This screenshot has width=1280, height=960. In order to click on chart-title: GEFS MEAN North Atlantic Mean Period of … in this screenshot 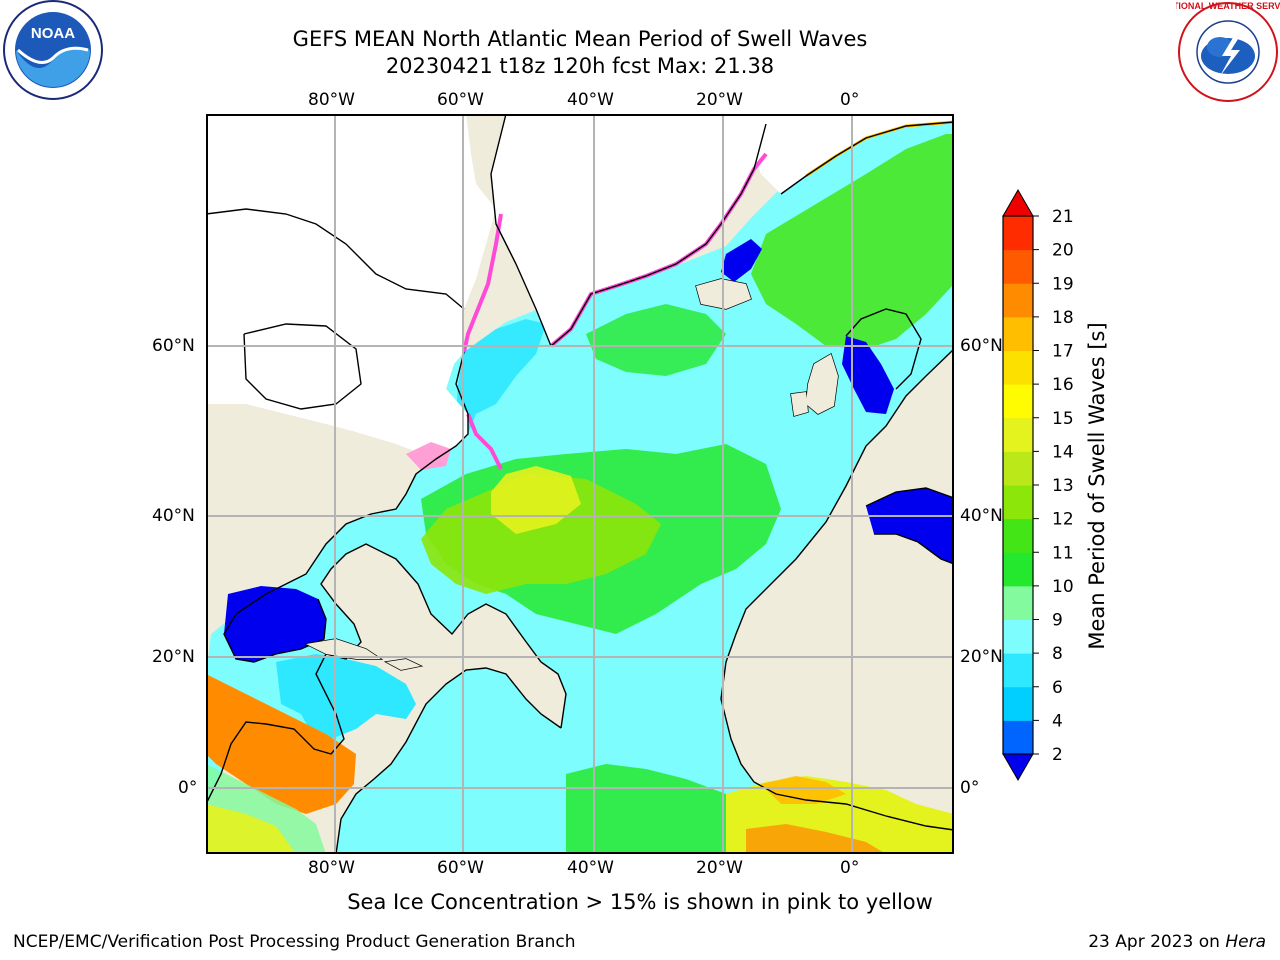, I will do `click(580, 39)`.